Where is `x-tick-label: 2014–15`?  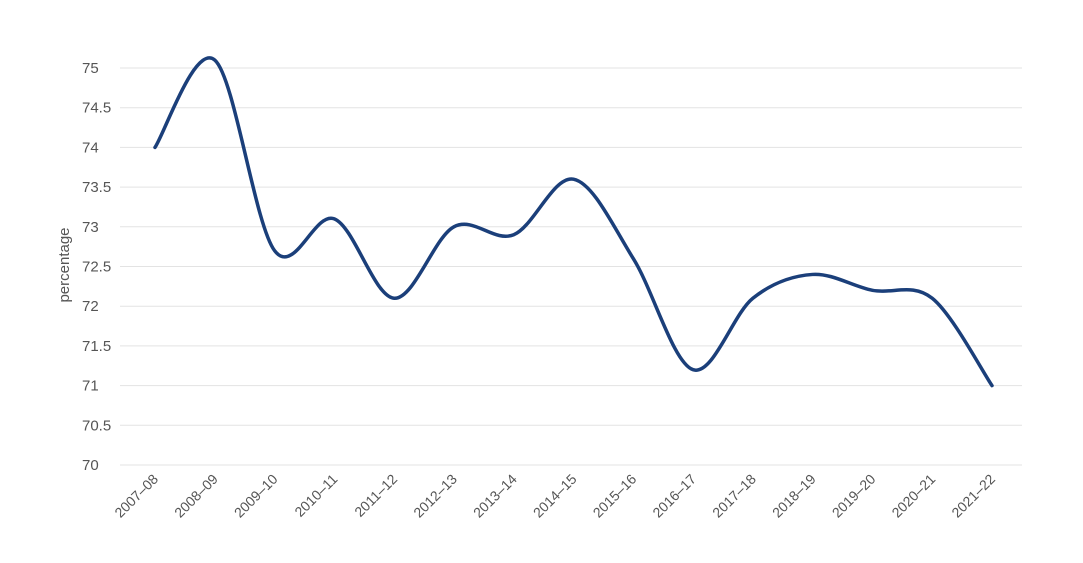
x-tick-label: 2014–15 is located at coordinates (555, 496).